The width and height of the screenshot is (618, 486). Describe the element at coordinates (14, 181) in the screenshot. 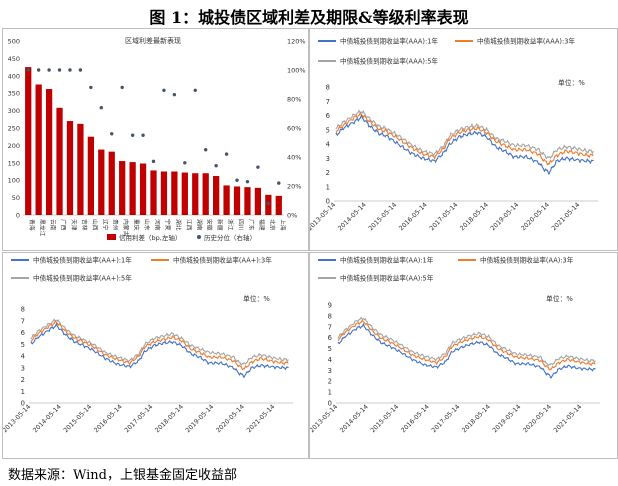

I see `left-axis-tick-label: 100` at that location.